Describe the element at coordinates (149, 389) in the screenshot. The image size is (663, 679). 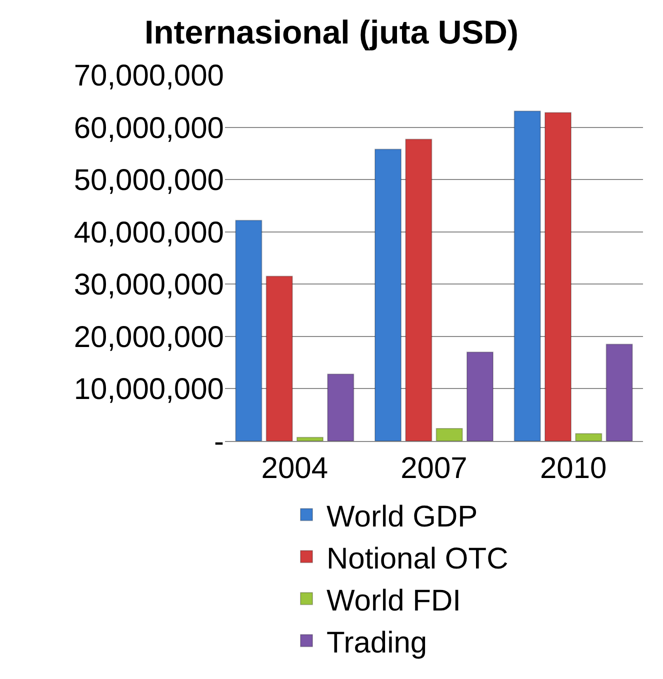
I see `y-tick-label: 10,000,000` at that location.